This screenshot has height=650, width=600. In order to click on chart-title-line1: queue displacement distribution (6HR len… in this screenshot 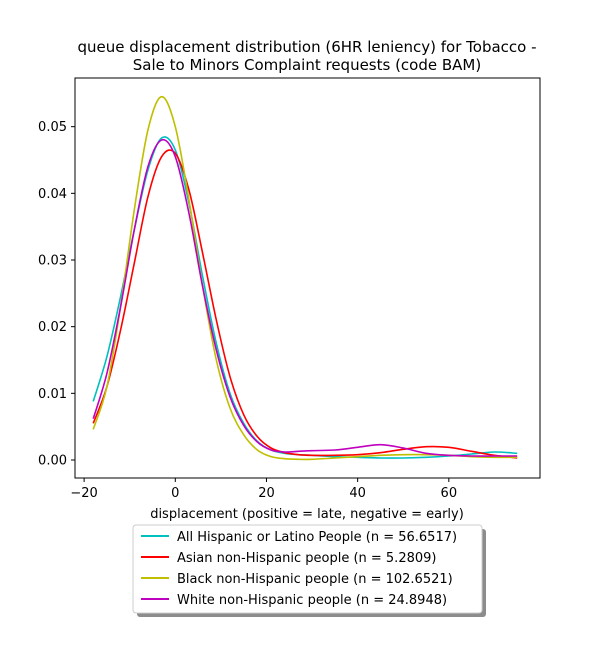, I will do `click(306, 47)`.